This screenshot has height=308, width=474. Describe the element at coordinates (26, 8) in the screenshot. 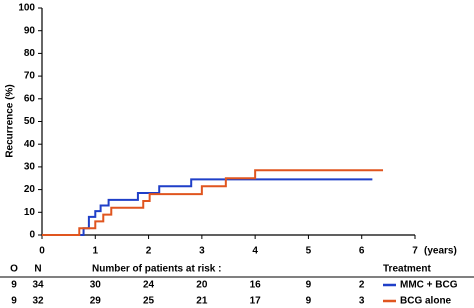

I see `y-tick-label: 100` at that location.